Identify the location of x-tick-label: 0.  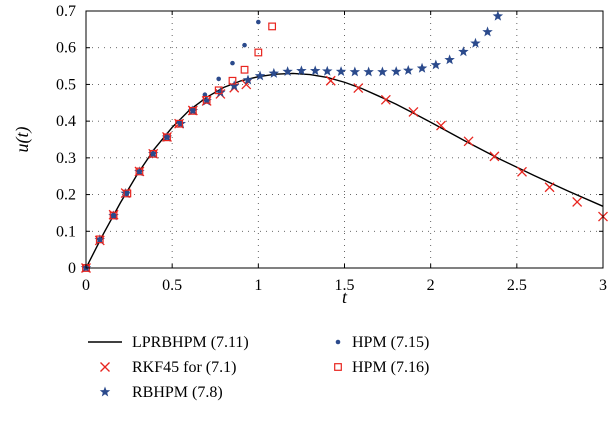
(86, 285).